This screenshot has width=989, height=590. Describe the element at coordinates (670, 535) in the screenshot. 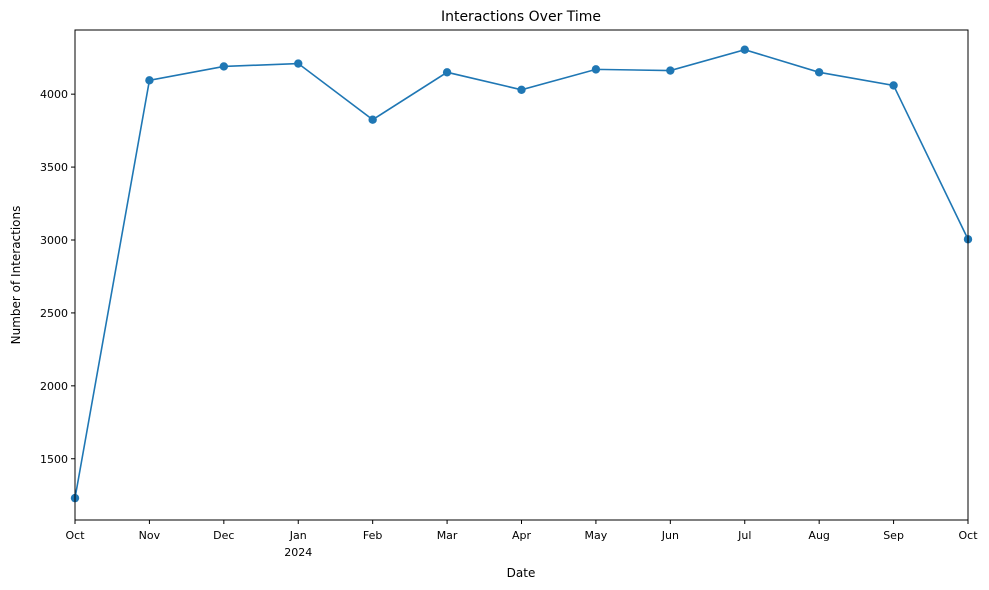

I see `x-tick-label: Jun` at that location.